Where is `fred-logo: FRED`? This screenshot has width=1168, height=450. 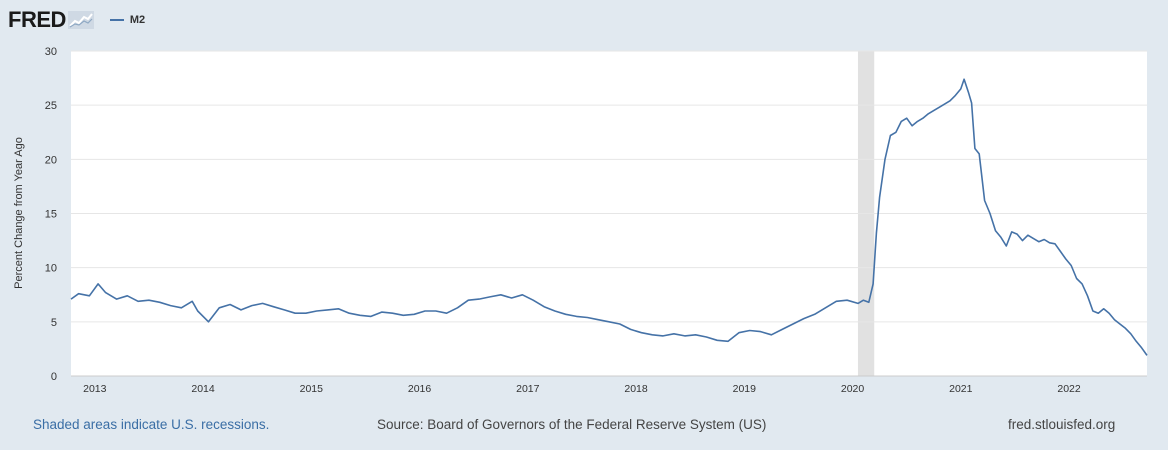 fred-logo: FRED is located at coordinates (51, 20).